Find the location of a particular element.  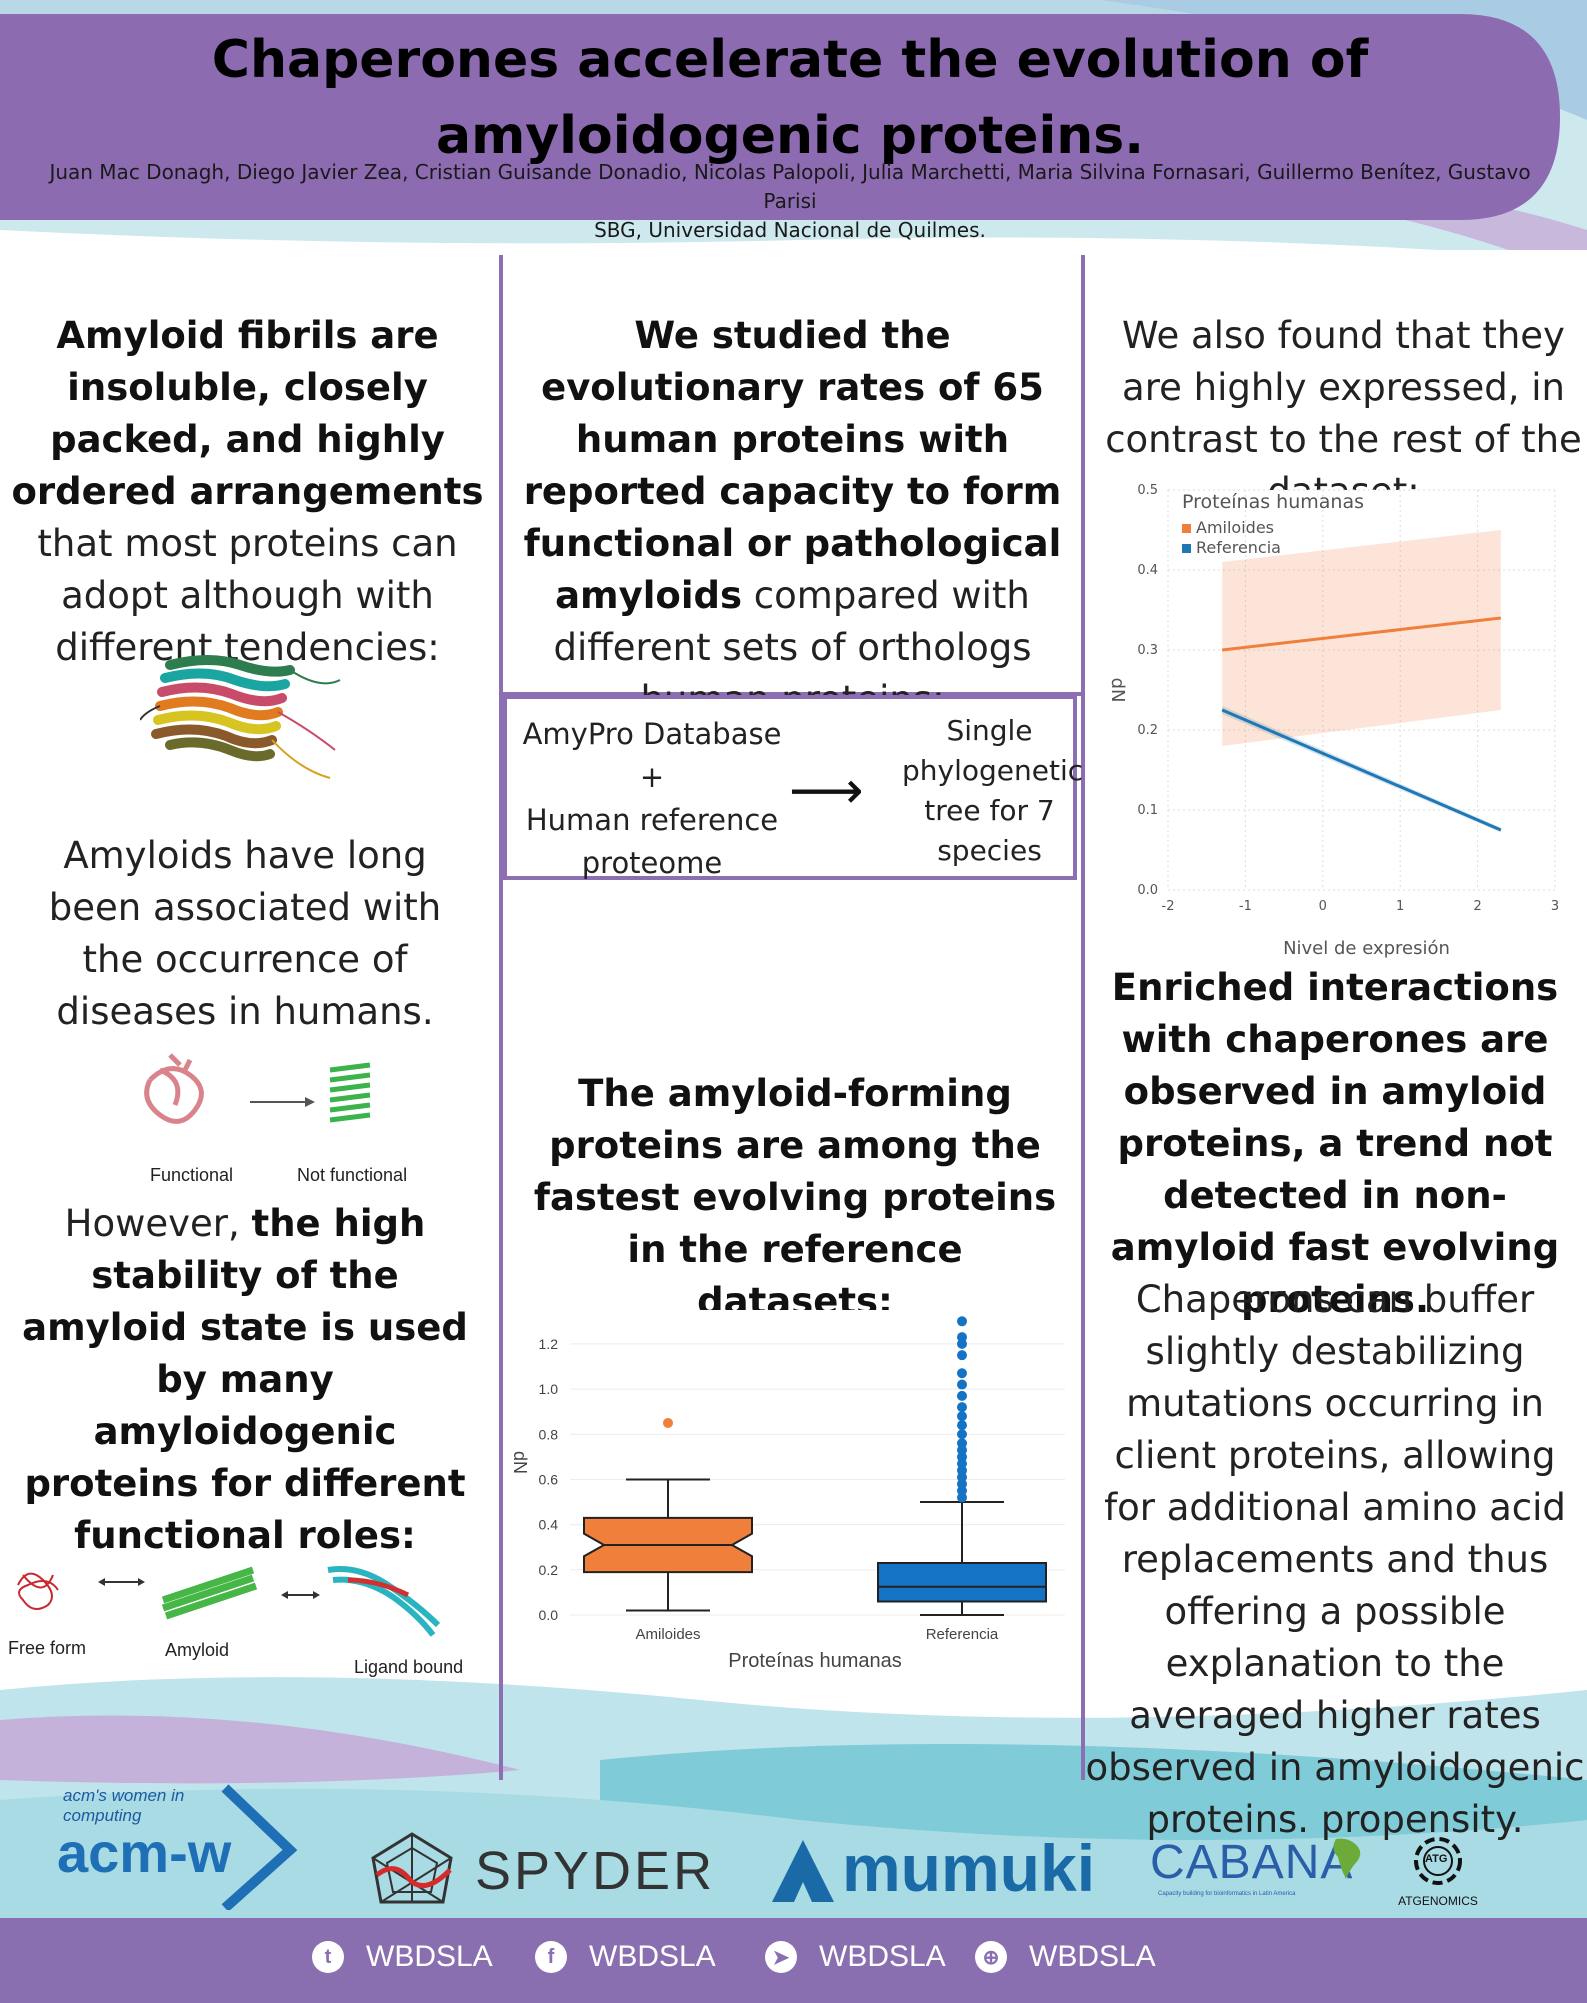

box is located at coordinates (962, 1582).